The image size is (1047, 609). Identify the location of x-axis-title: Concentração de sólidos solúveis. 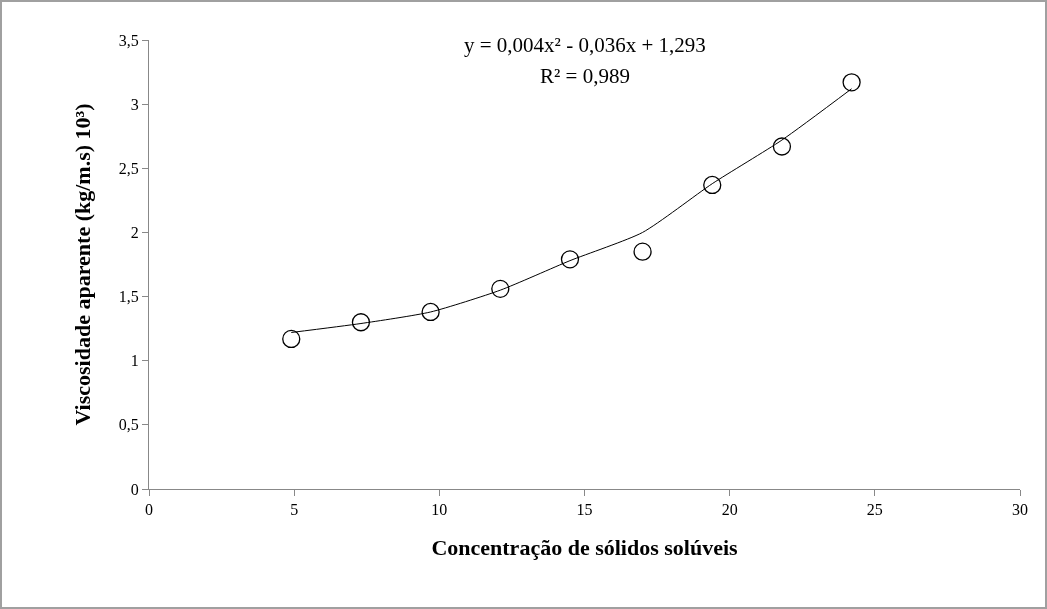
(585, 548).